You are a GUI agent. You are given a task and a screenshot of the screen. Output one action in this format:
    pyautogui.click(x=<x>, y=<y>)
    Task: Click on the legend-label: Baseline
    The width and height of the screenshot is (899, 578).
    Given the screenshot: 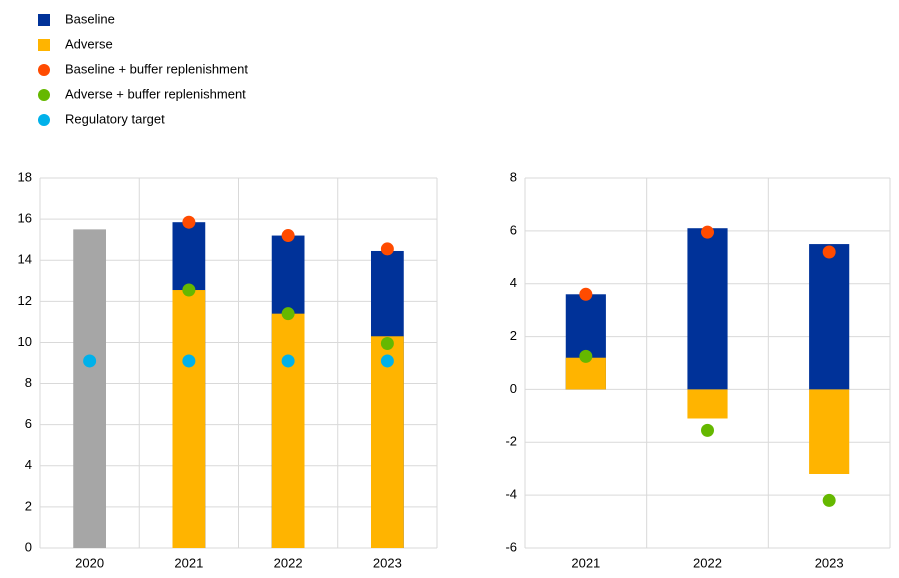 What is the action you would take?
    pyautogui.click(x=90, y=18)
    